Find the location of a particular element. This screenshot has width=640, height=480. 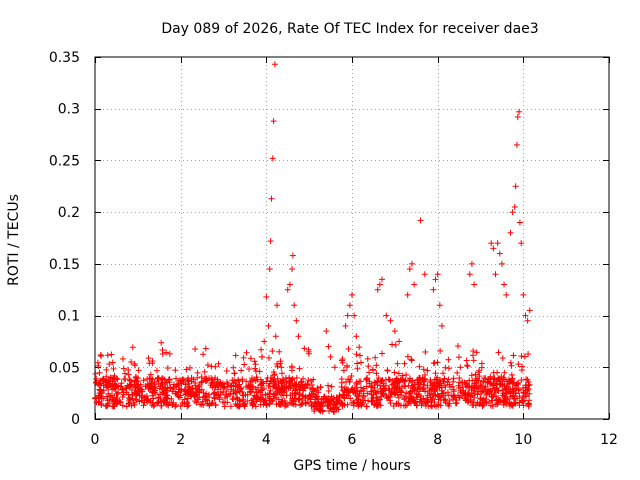

x-tick-label: 4 is located at coordinates (266, 440).